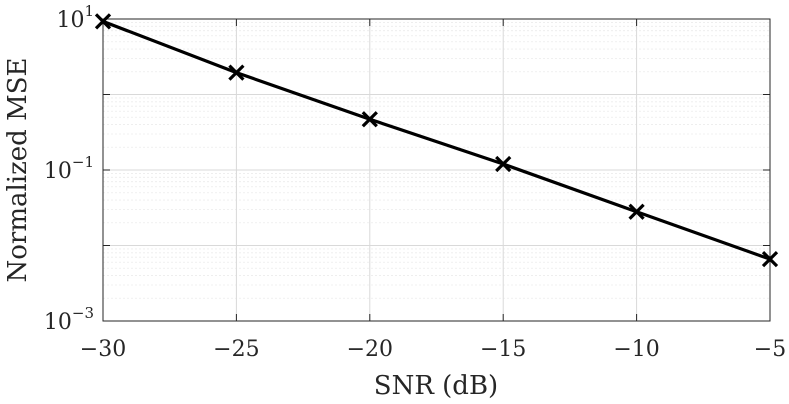 This screenshot has width=789, height=404. I want to click on x-tick-label: −10, so click(636, 349).